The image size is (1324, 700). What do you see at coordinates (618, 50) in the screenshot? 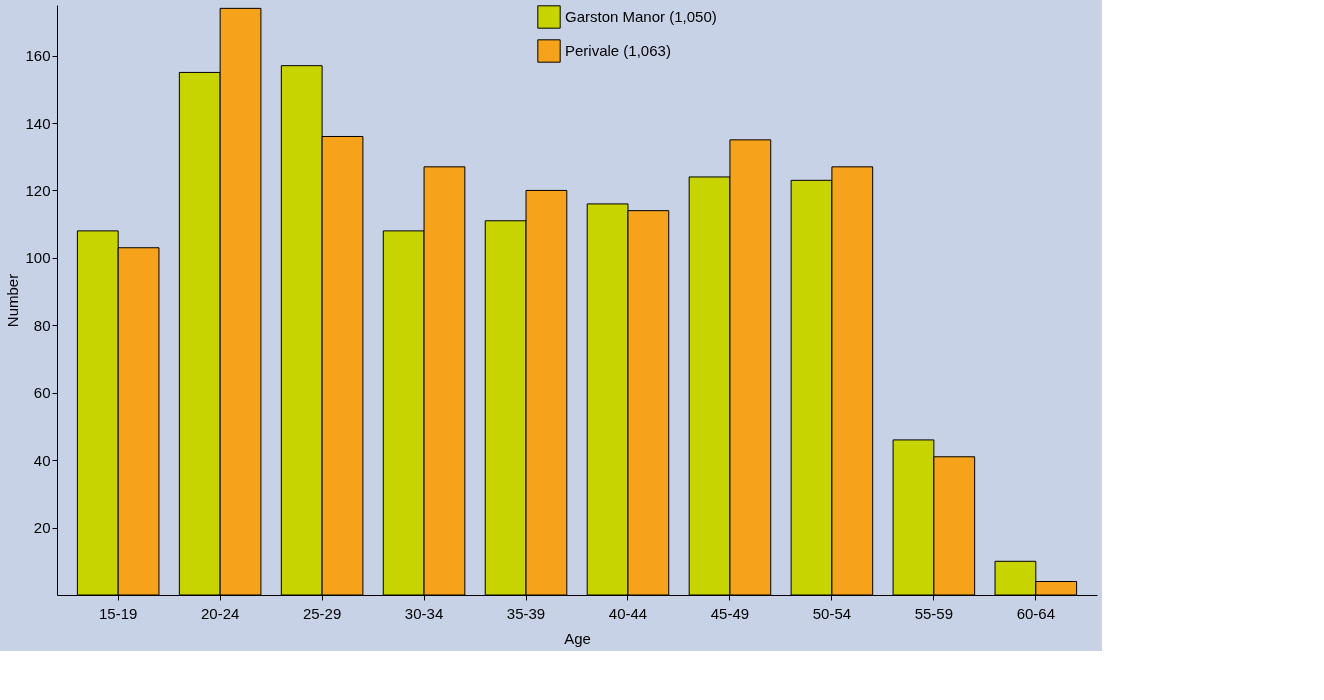
I see `legend-label: Perivale (1,063)` at bounding box center [618, 50].